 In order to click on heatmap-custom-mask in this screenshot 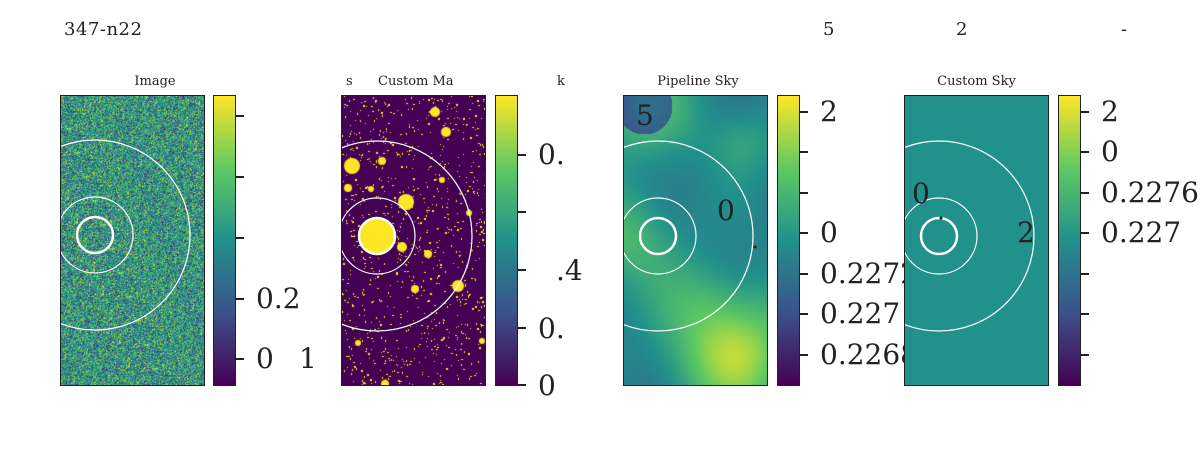, I will do `click(413, 240)`.